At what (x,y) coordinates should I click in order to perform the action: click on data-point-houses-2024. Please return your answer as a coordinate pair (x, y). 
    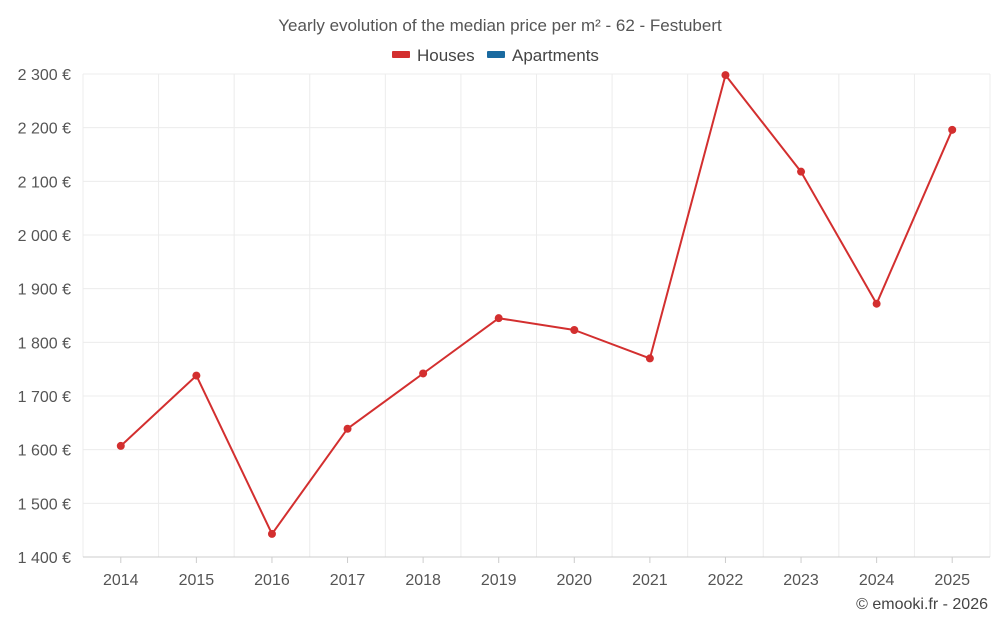
    Looking at the image, I should click on (876, 303).